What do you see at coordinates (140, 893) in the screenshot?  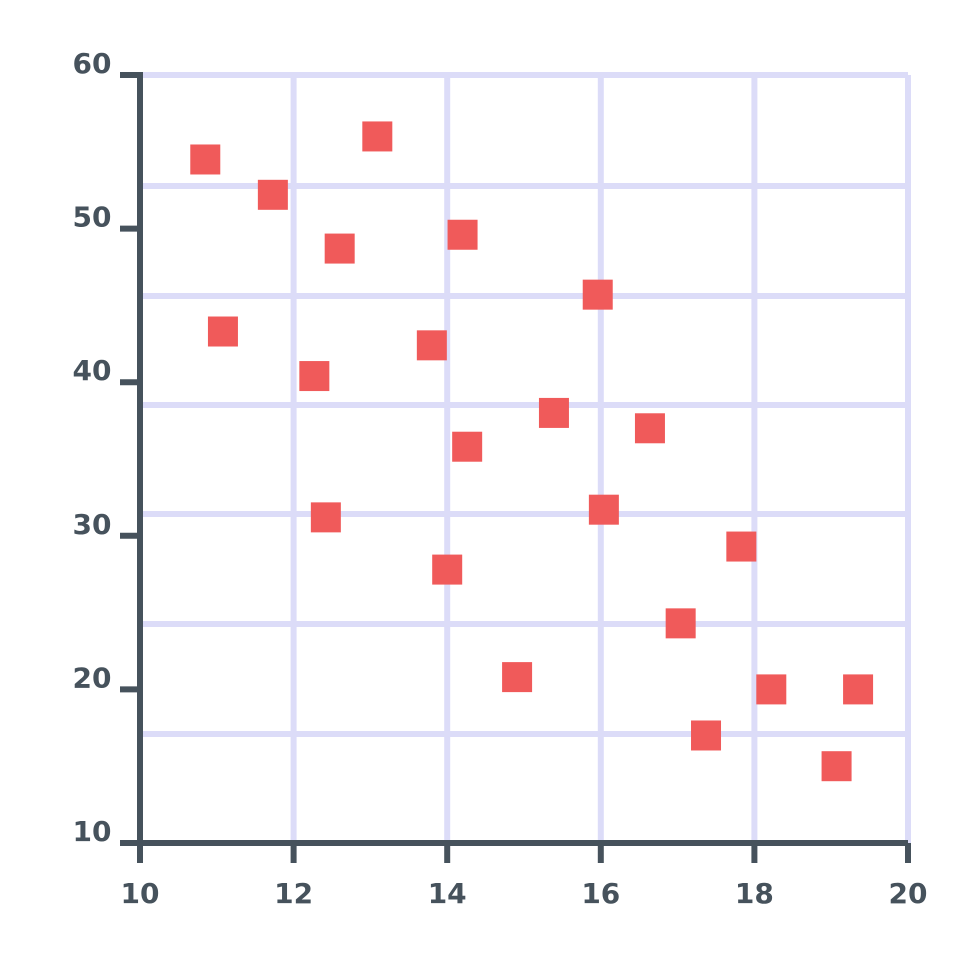 I see `x-tick-label: 10` at bounding box center [140, 893].